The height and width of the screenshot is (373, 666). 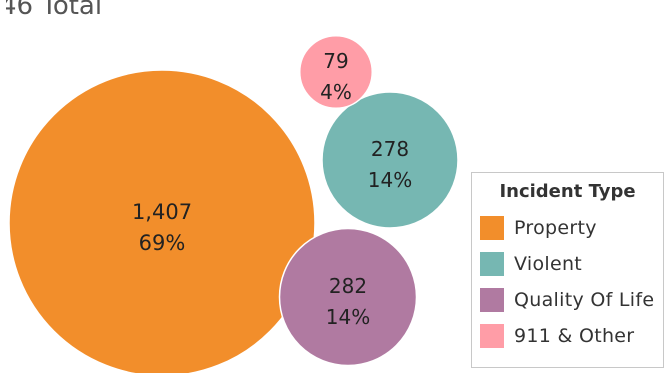 What do you see at coordinates (555, 228) in the screenshot?
I see `legend-label-property: Property` at bounding box center [555, 228].